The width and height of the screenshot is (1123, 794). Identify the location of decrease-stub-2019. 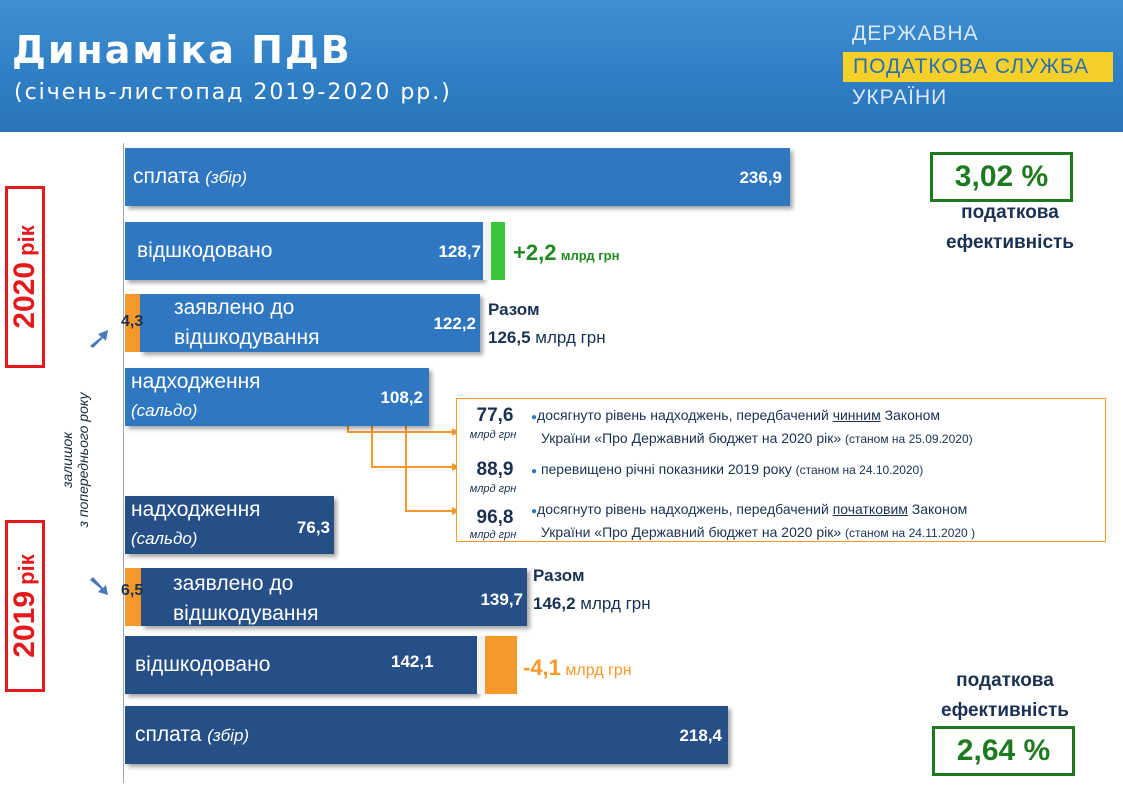
(501, 665).